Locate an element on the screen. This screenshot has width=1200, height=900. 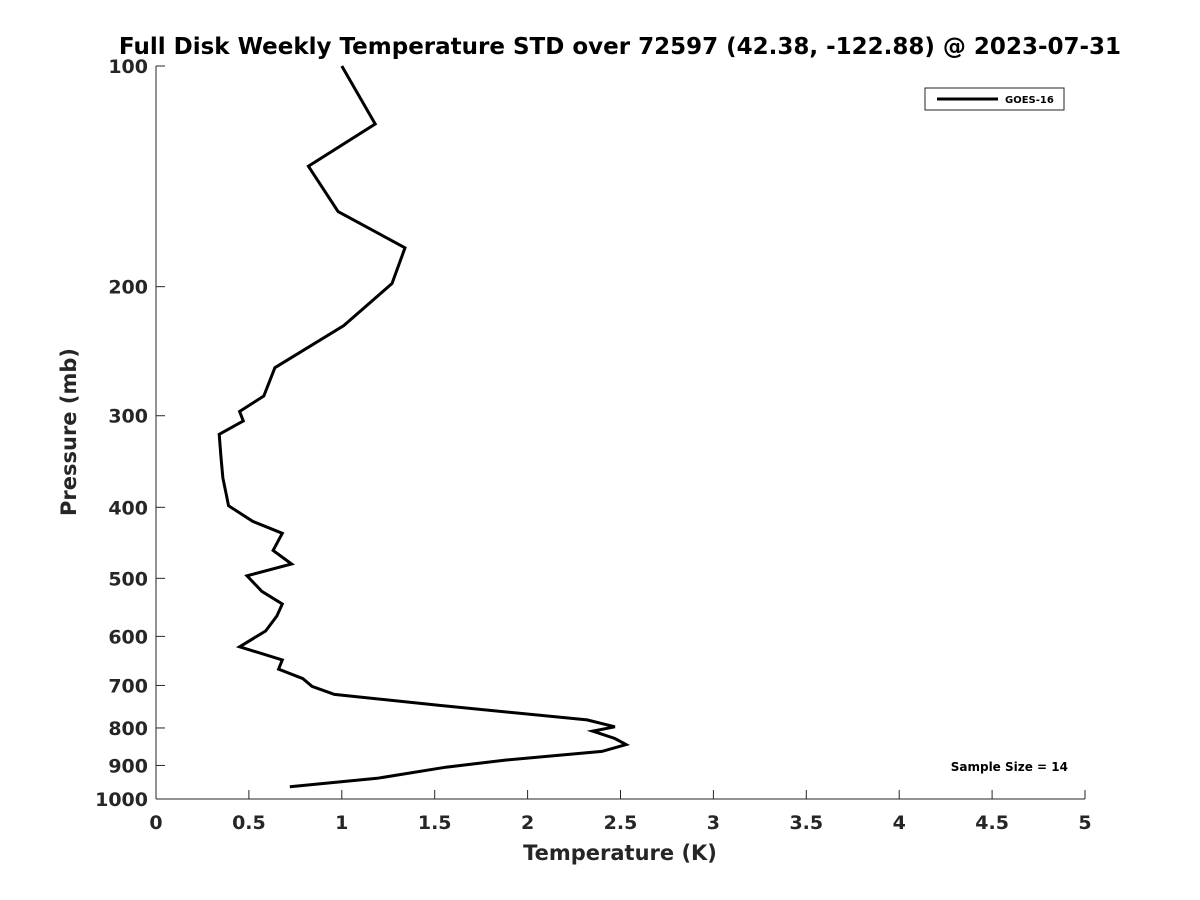
y-tick-label: 300 is located at coordinates (128, 417).